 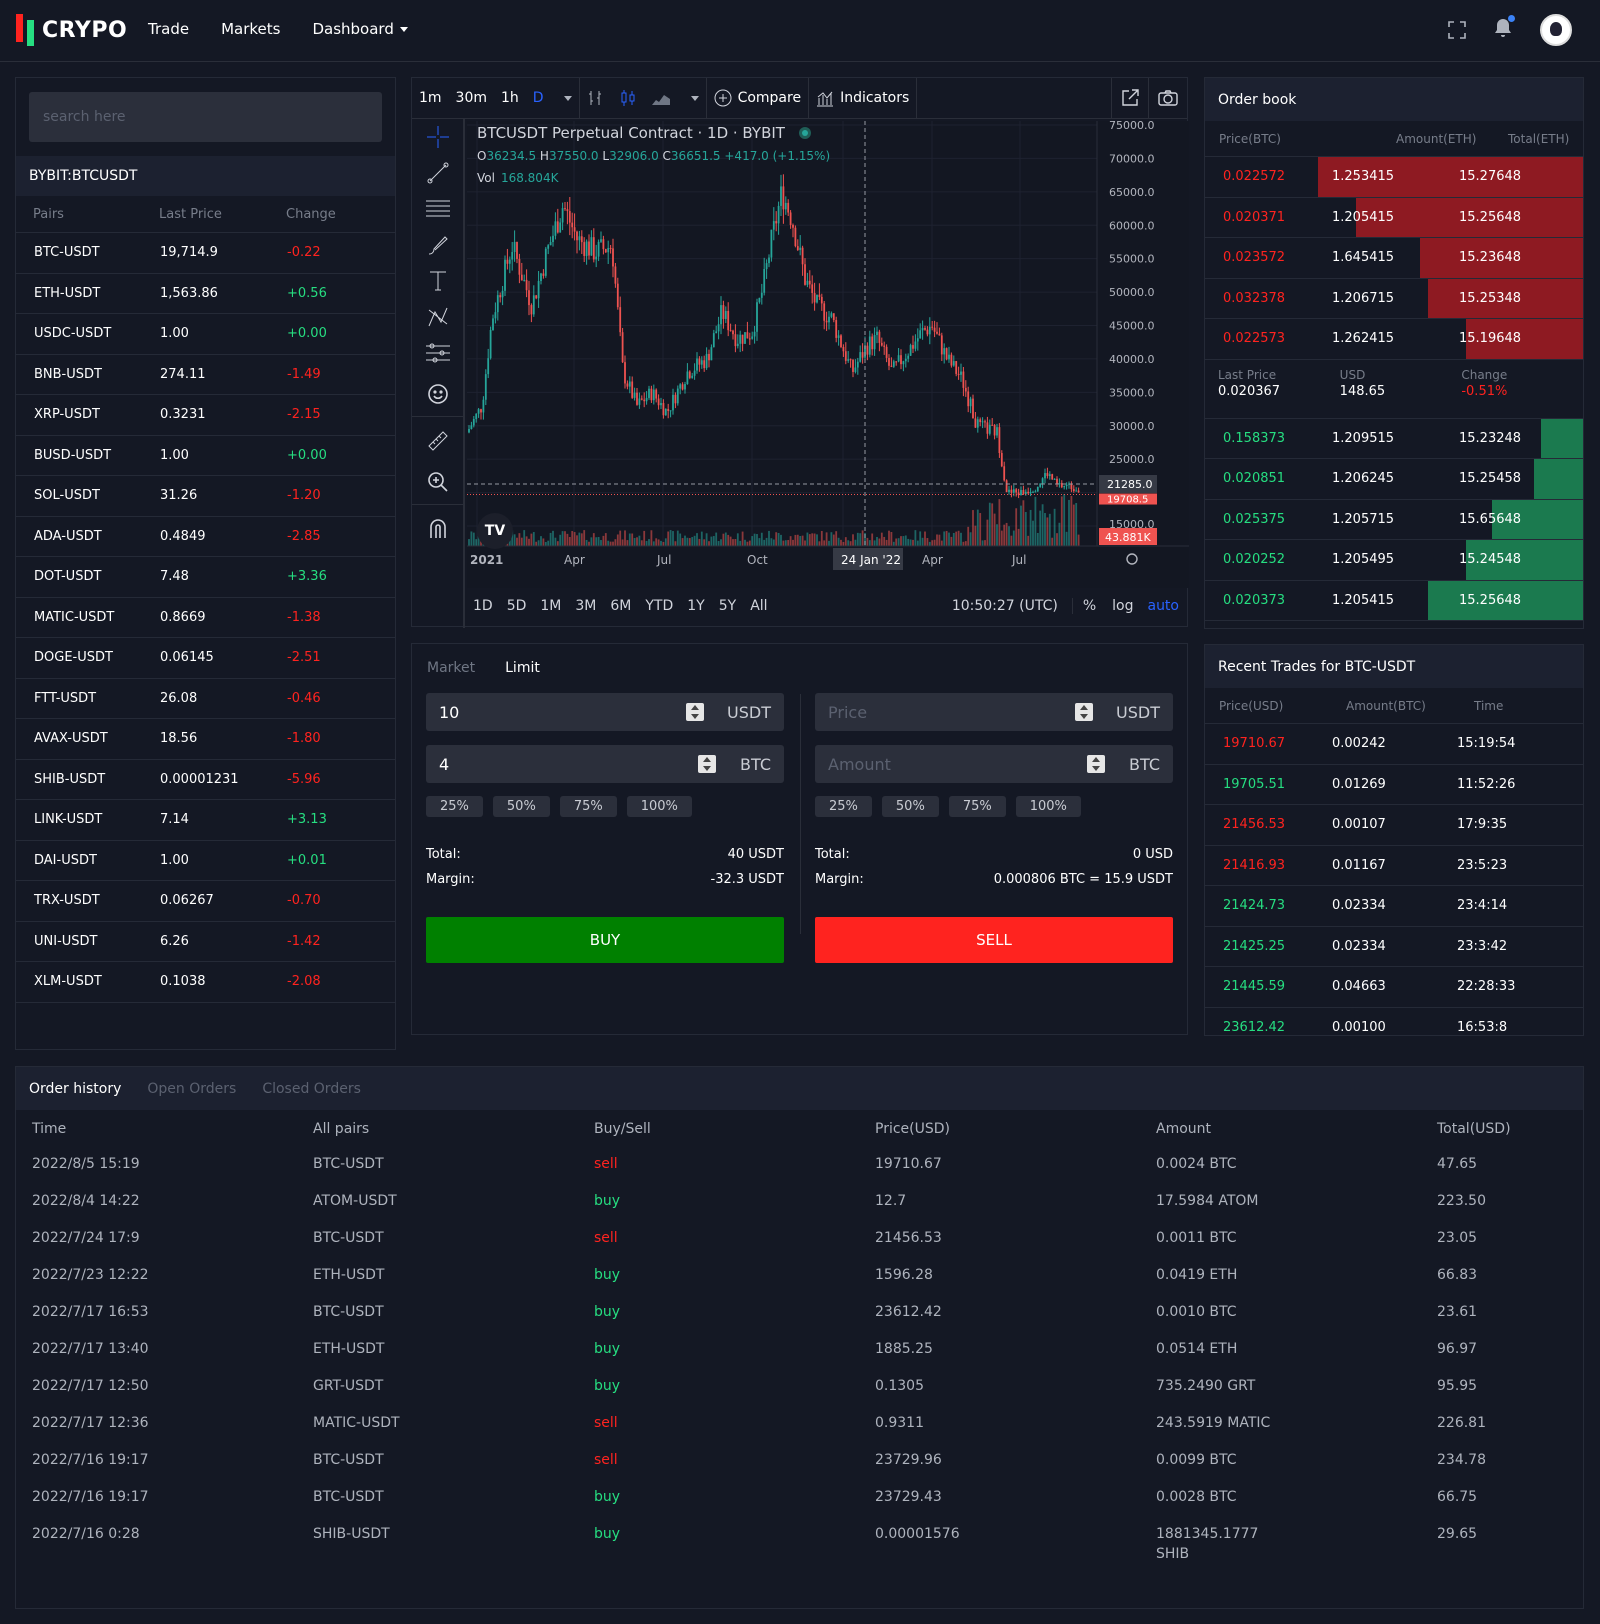 I want to click on pair-row: FTT-USDT 26.08 -0.46, so click(x=205, y=699).